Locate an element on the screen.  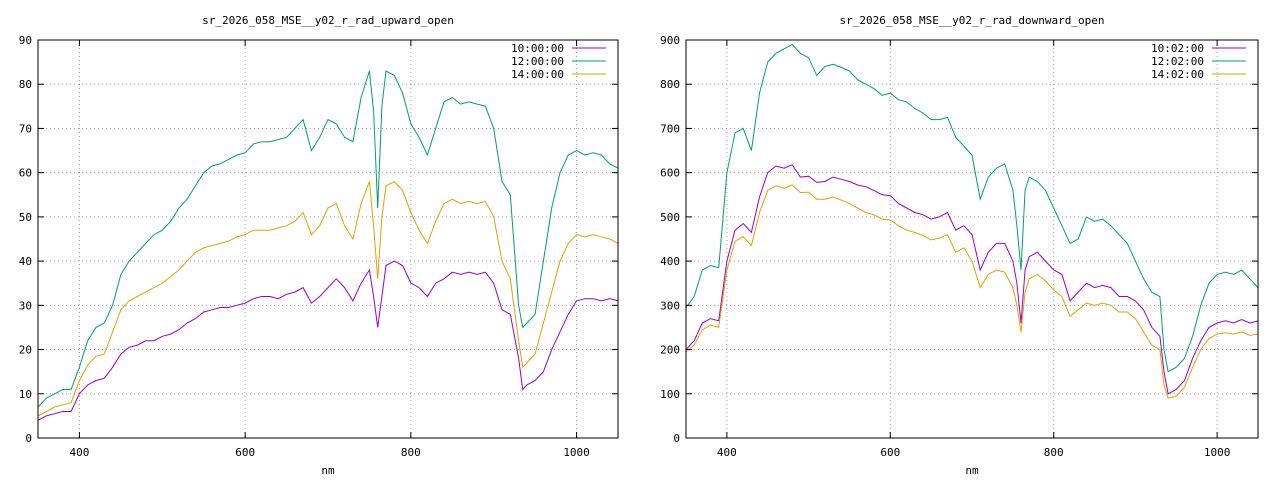
y-tick-label: 300 is located at coordinates (670, 305).